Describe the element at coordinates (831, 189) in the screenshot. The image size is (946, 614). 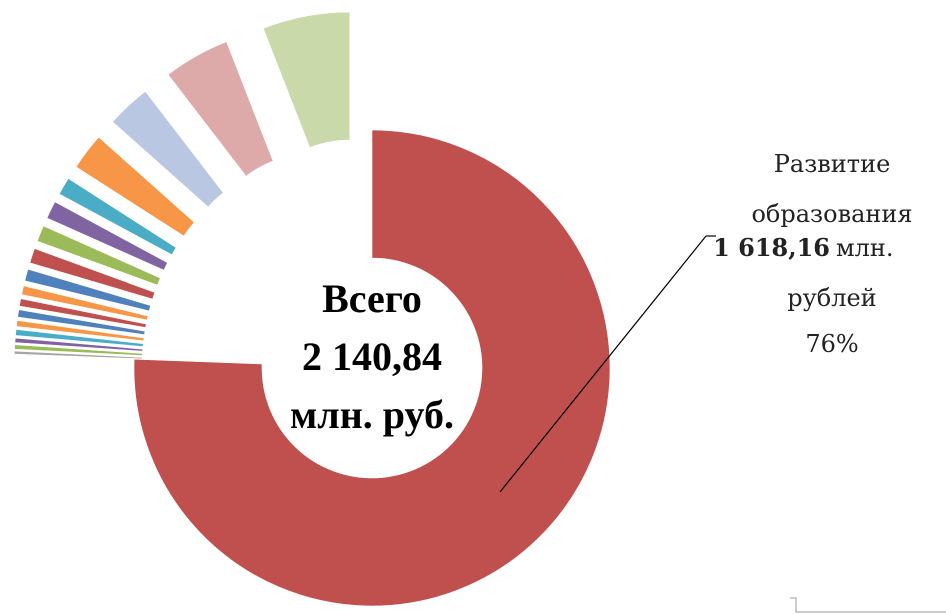
I see `slice-label: Развитие образования` at that location.